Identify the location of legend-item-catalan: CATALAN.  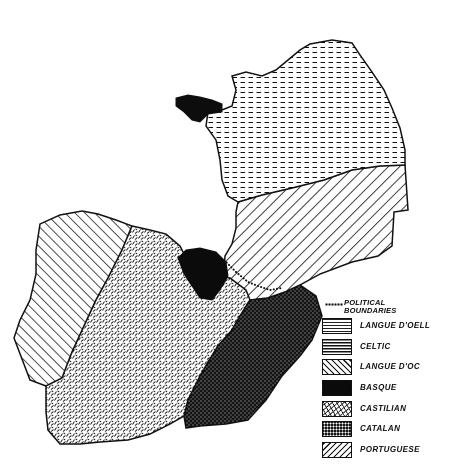
(383, 429).